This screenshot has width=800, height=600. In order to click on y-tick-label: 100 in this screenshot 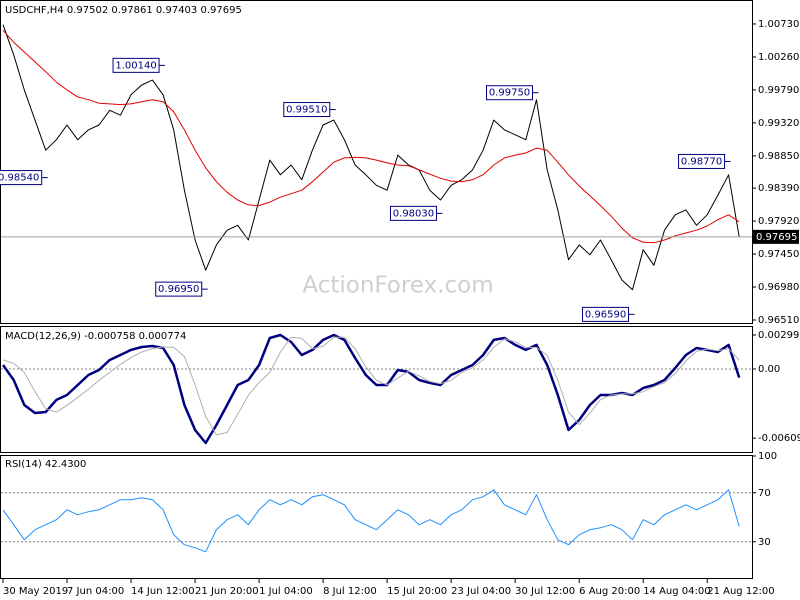, I will do `click(767, 456)`.